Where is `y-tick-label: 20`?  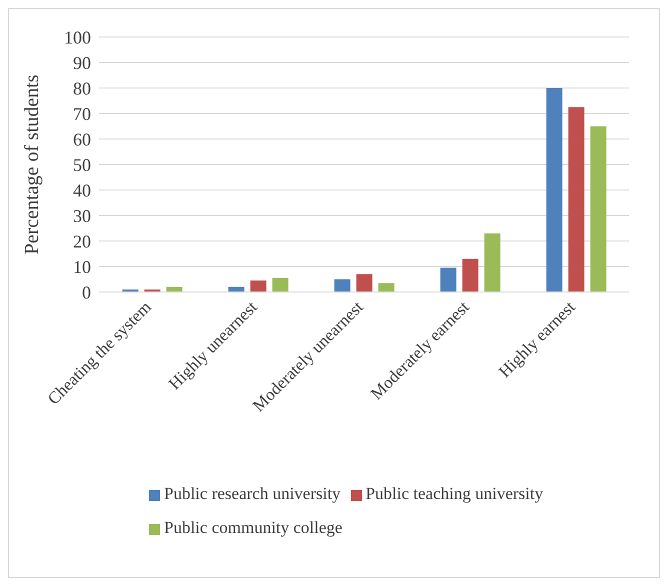
y-tick-label: 20 is located at coordinates (82, 241).